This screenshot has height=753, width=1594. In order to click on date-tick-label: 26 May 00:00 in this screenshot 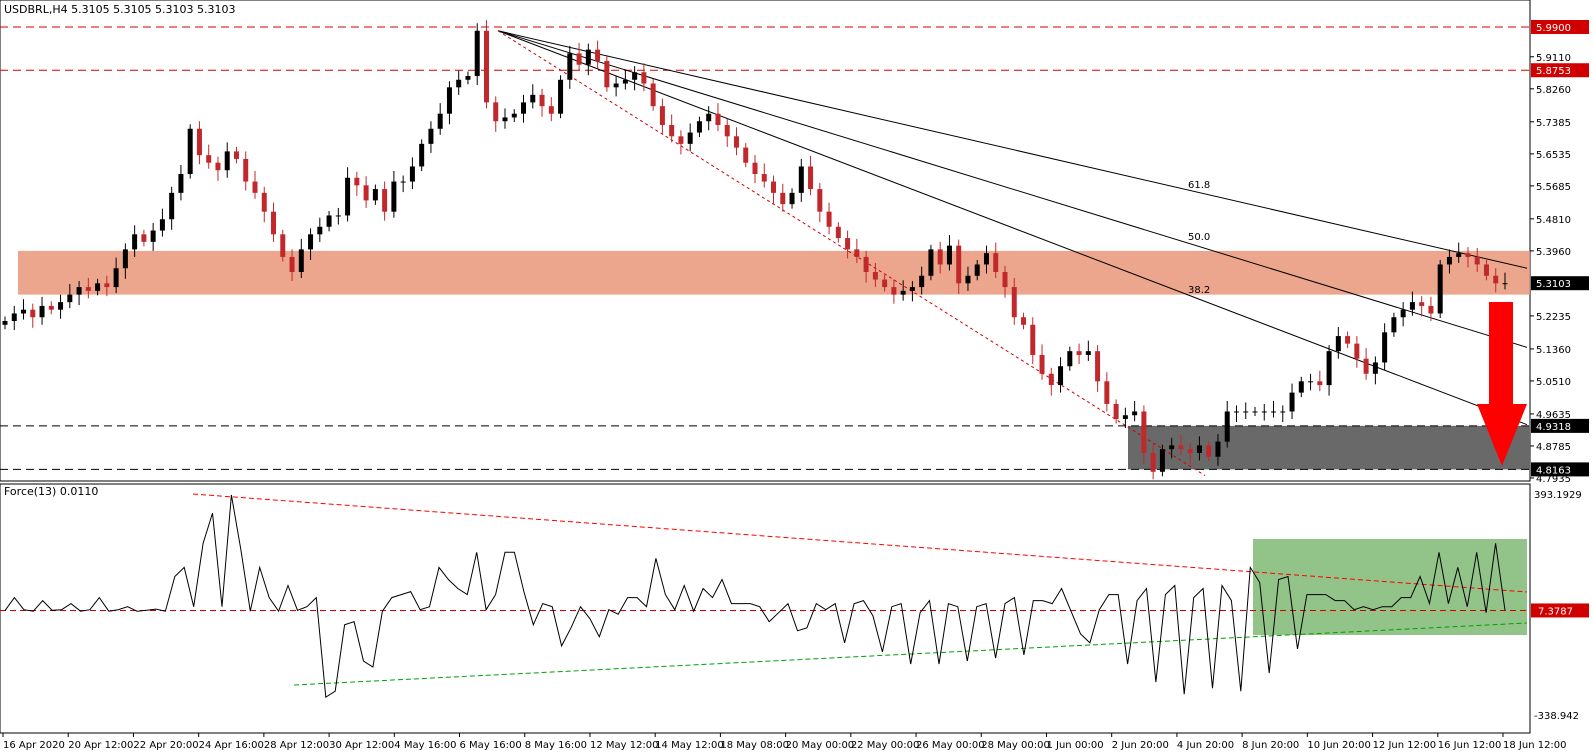, I will do `click(950, 745)`.